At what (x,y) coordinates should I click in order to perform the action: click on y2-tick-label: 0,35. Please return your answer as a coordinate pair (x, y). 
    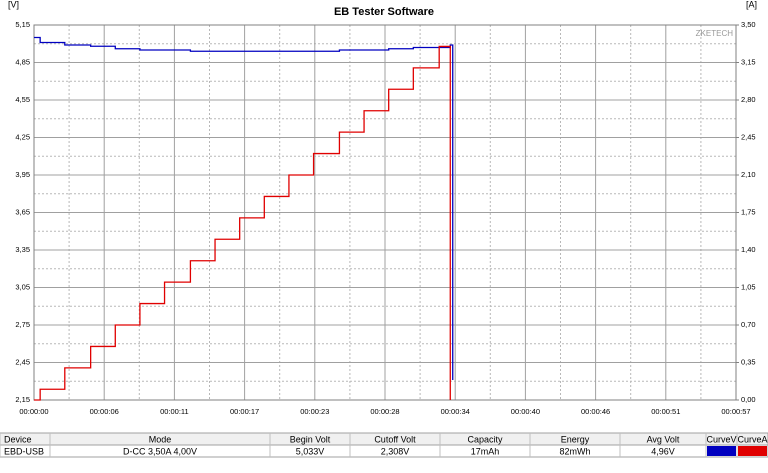
    Looking at the image, I should click on (748, 361).